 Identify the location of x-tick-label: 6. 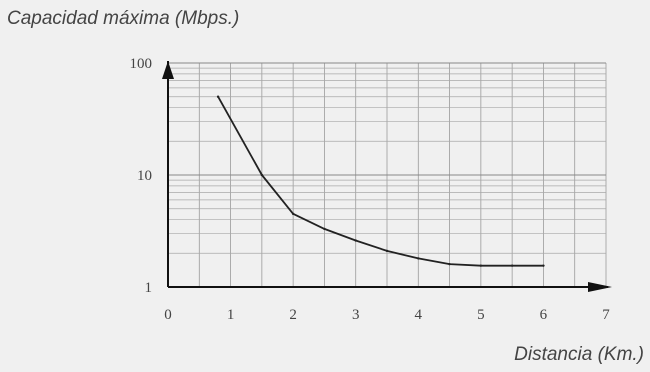
(544, 315).